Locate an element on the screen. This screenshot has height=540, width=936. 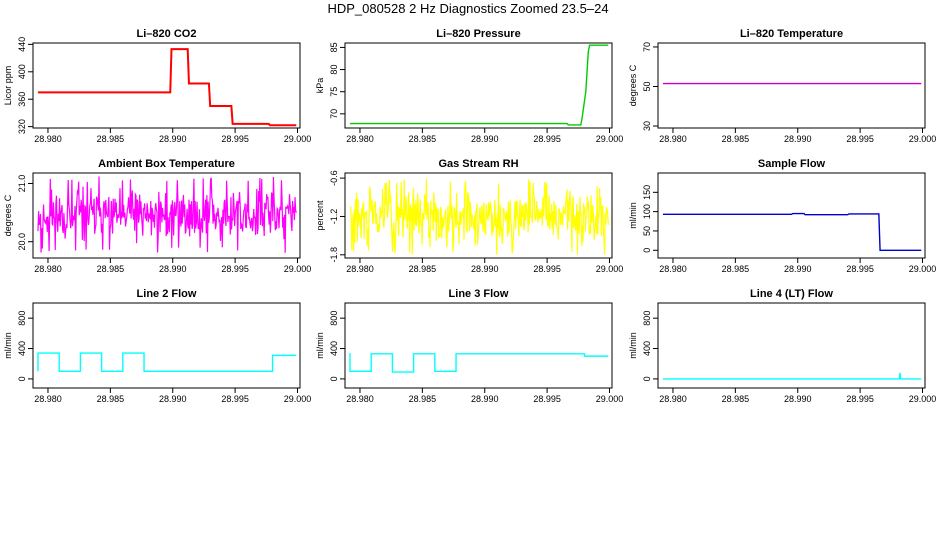
y-tick-label: 50 is located at coordinates (647, 231).